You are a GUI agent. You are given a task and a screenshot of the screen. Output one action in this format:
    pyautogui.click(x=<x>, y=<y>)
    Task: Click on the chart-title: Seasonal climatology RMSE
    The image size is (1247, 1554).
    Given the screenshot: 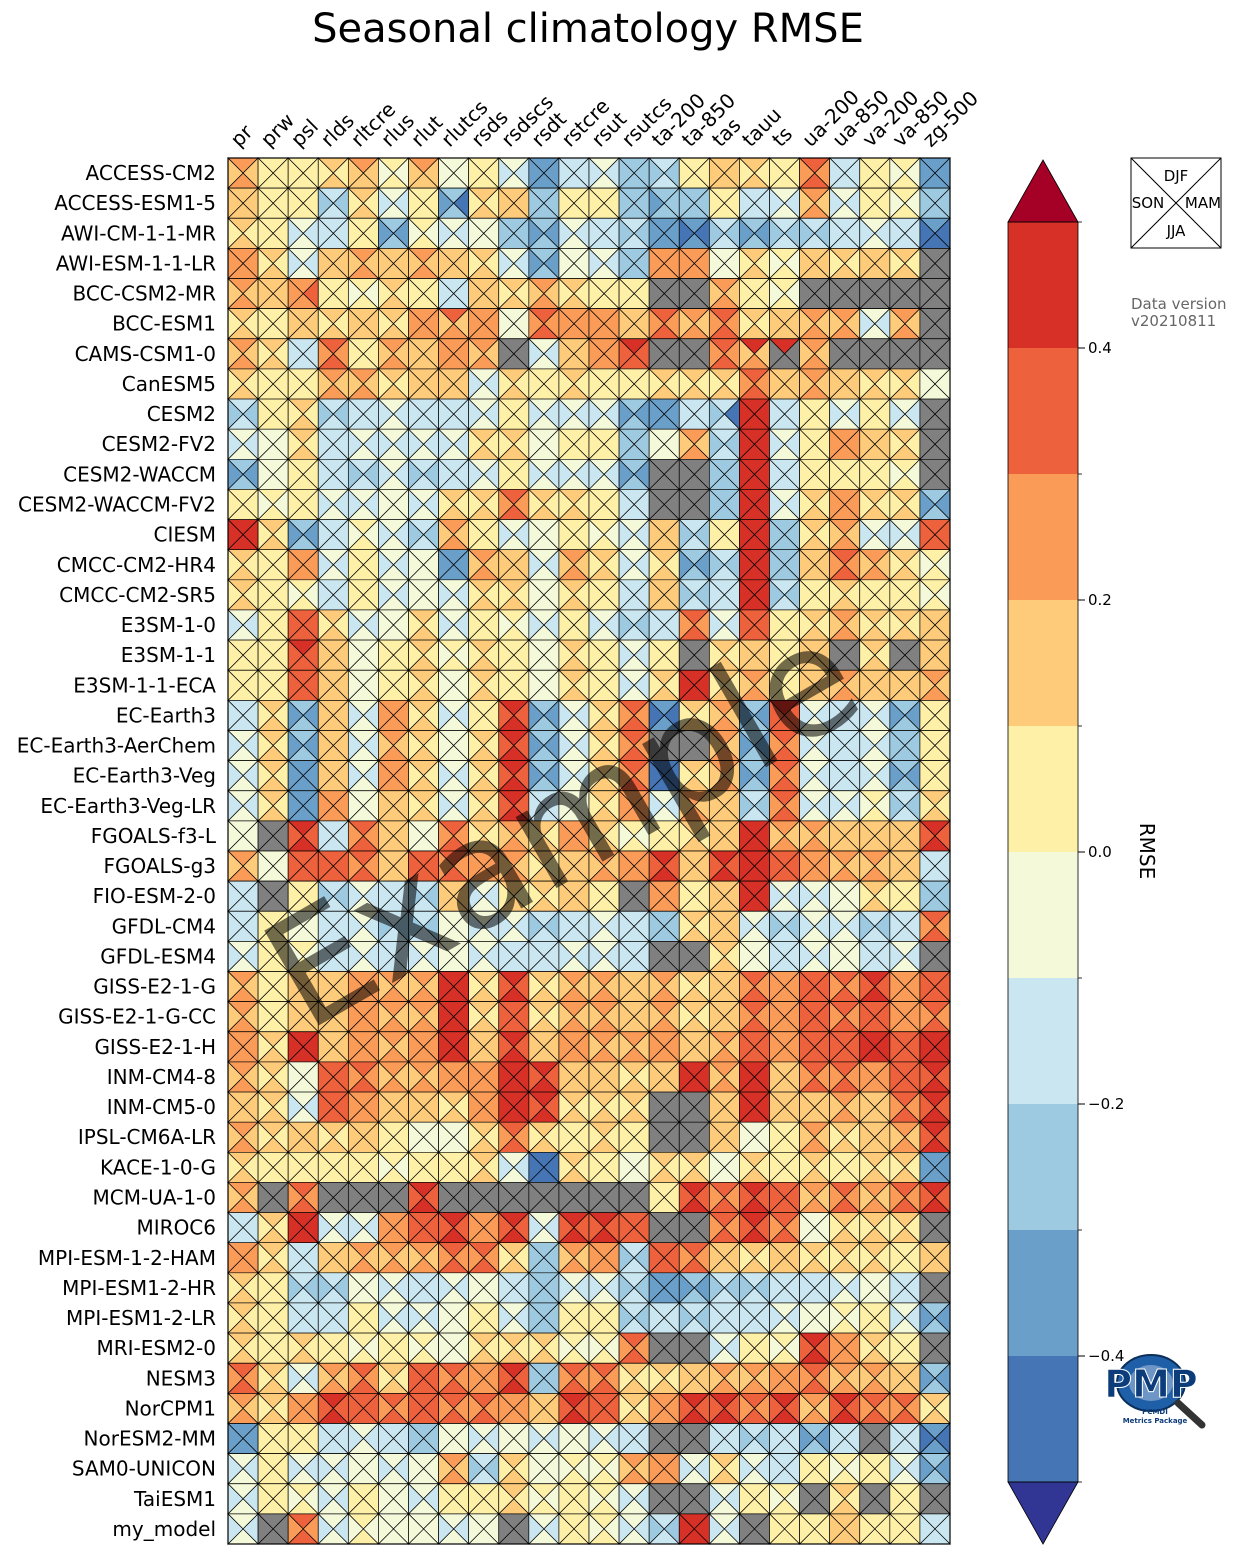 What is the action you would take?
    pyautogui.click(x=588, y=29)
    